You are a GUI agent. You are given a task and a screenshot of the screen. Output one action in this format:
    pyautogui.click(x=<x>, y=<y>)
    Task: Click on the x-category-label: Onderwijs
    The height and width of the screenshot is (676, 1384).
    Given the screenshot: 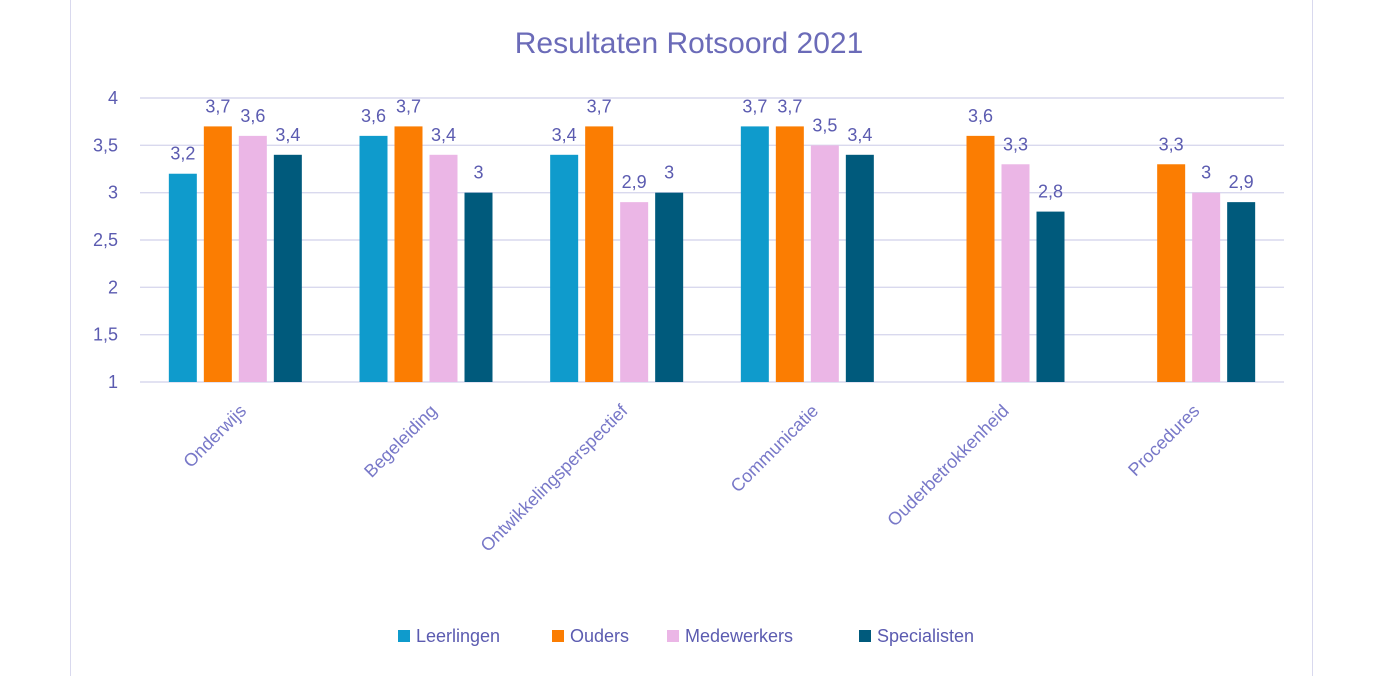 What is the action you would take?
    pyautogui.click(x=214, y=436)
    